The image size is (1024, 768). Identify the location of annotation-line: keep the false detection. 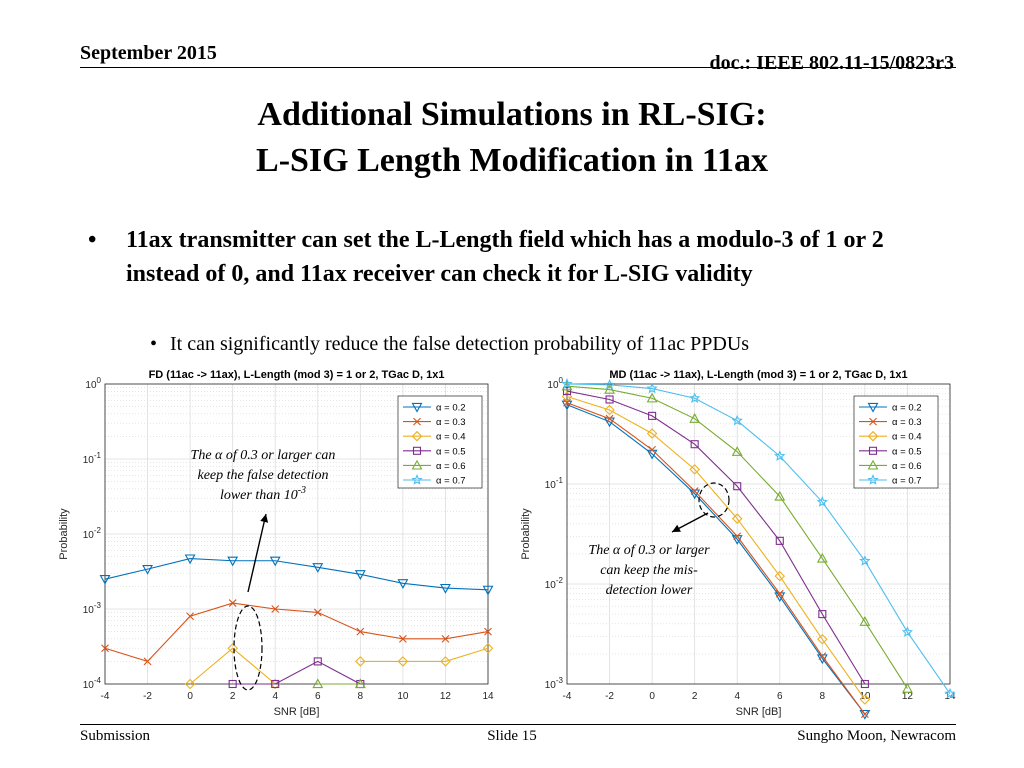
(263, 475).